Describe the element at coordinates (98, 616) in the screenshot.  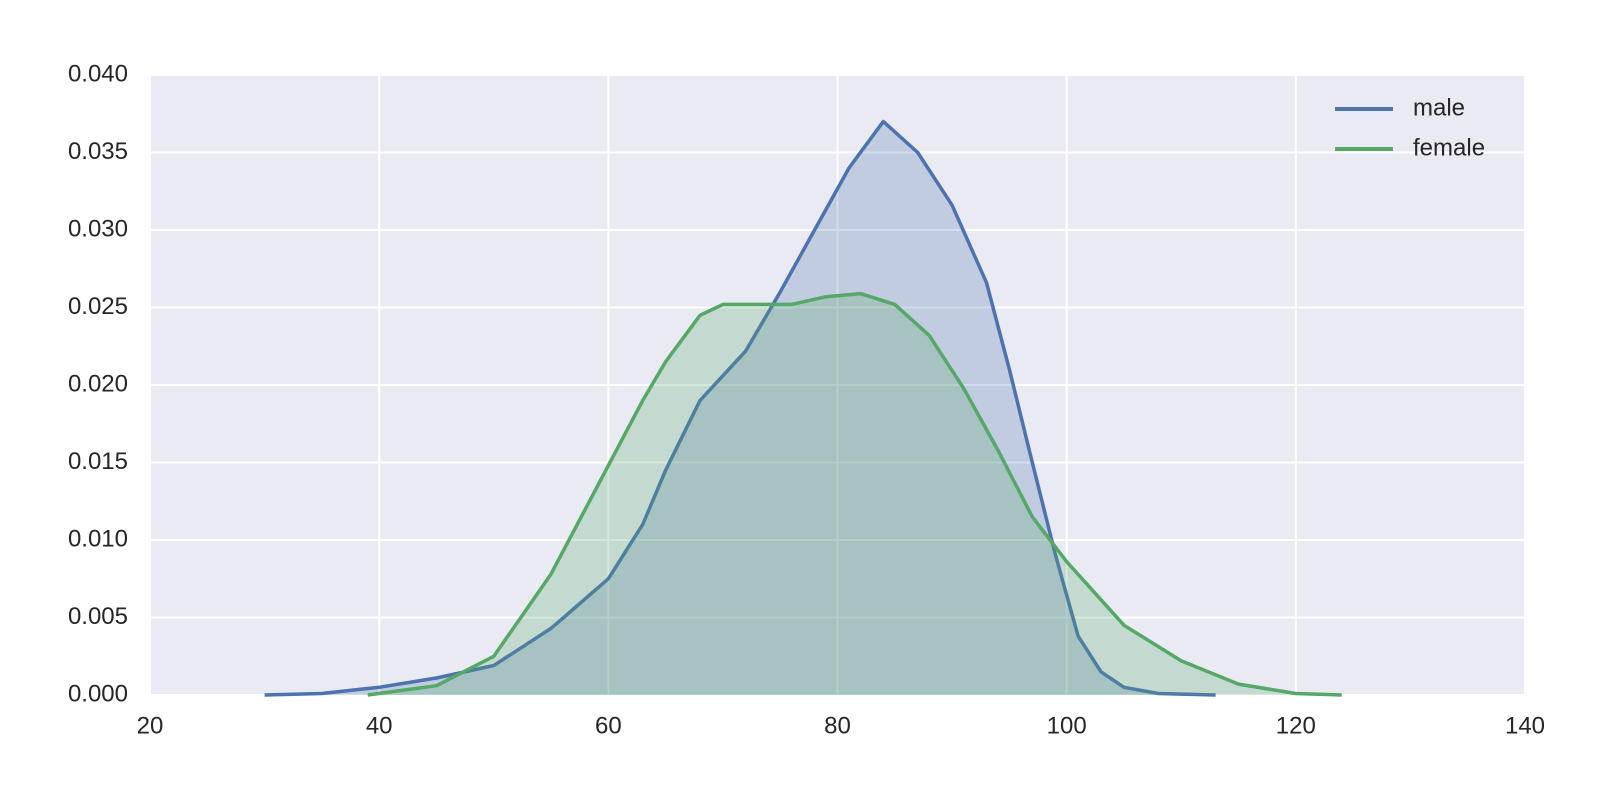
I see `y-tick-label: 0.005` at that location.